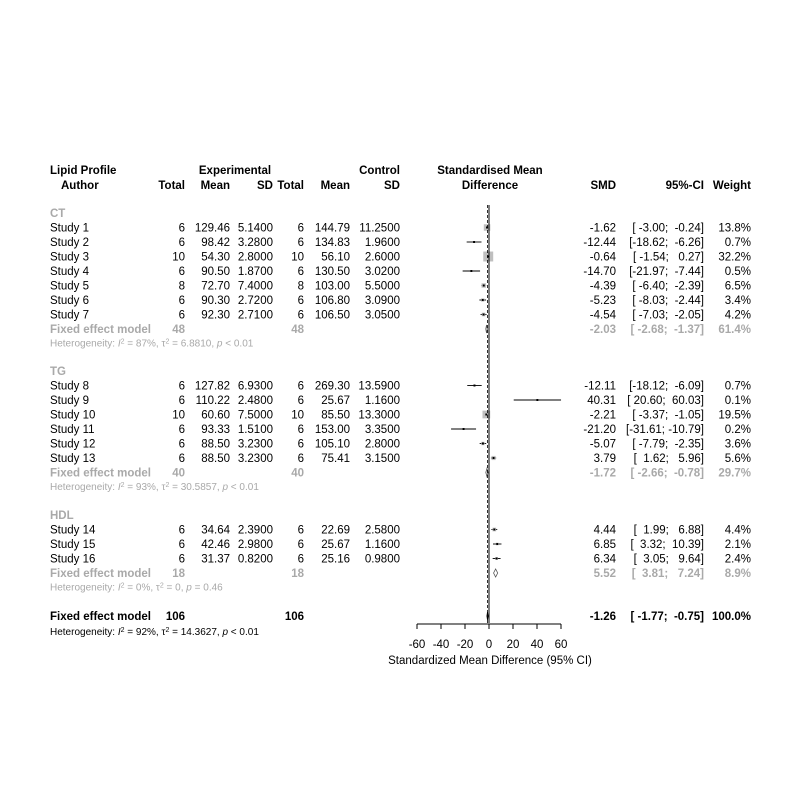 The height and width of the screenshot is (800, 800). Describe the element at coordinates (195, 487) in the screenshot. I see `heterogeneity-part: = 30.5857,` at that location.